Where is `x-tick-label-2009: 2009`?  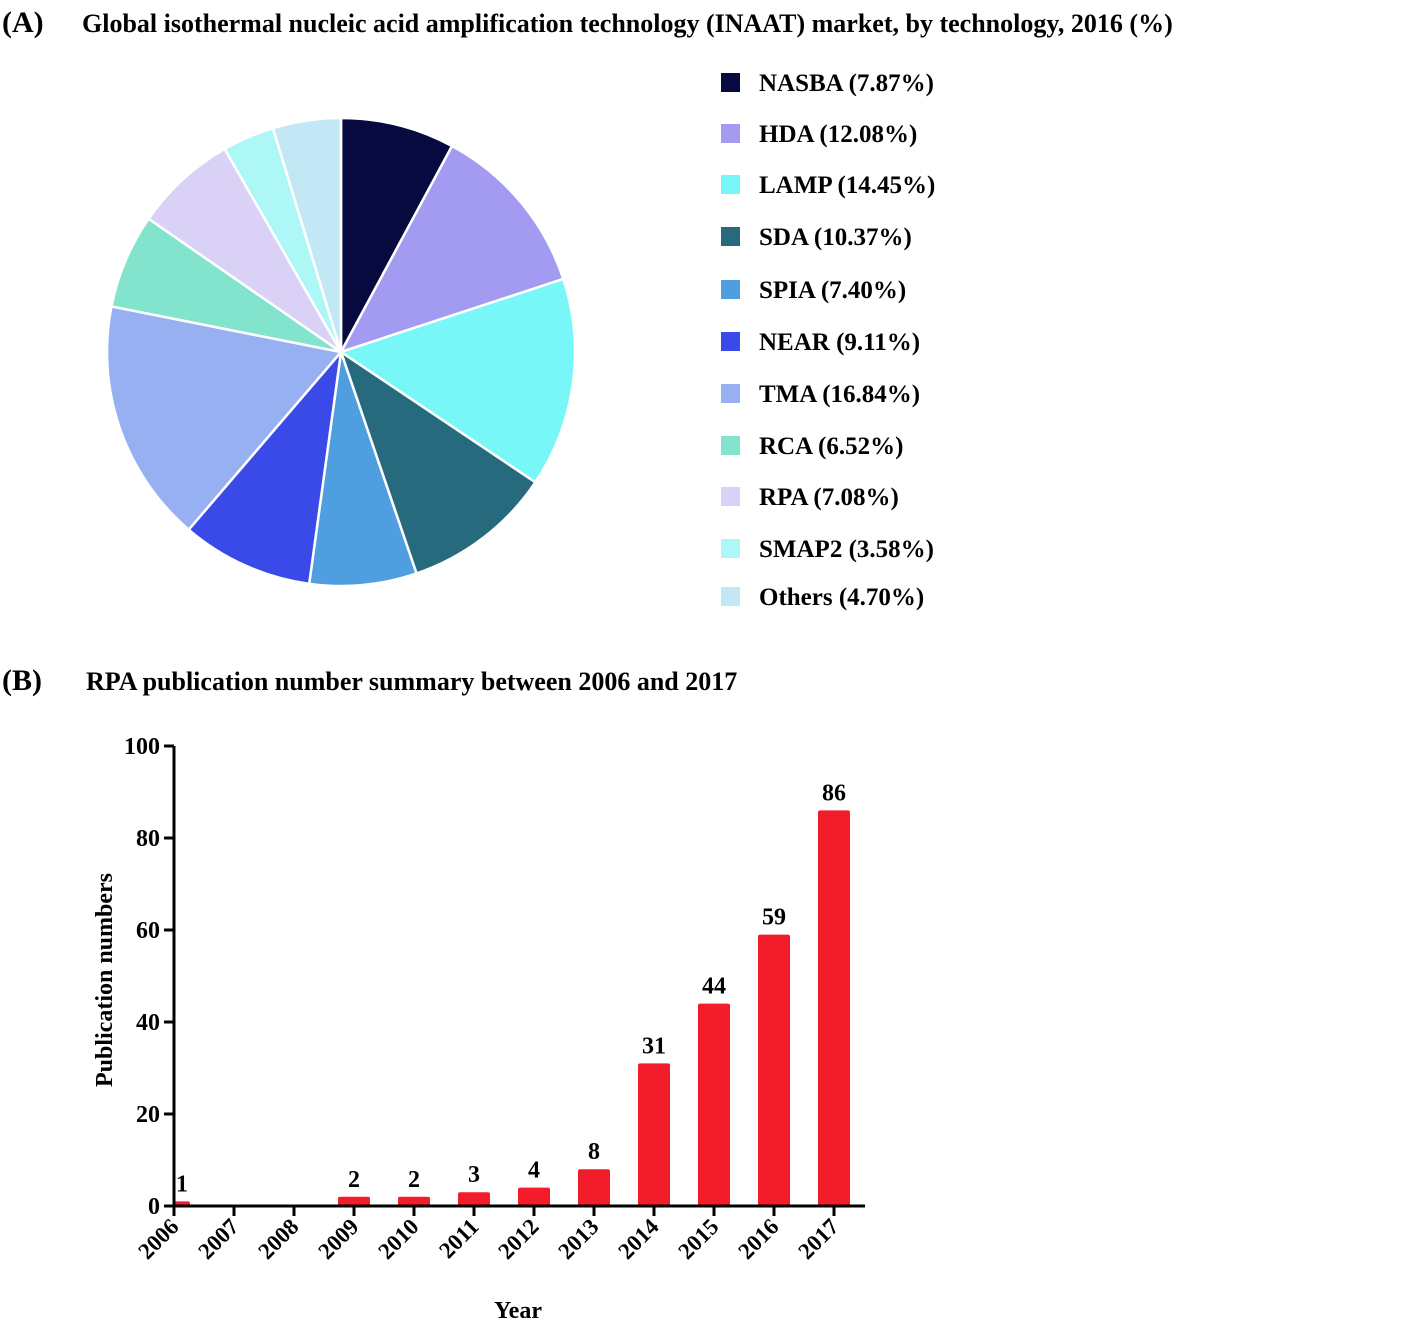
x-tick-label-2009: 2009 is located at coordinates (338, 1239).